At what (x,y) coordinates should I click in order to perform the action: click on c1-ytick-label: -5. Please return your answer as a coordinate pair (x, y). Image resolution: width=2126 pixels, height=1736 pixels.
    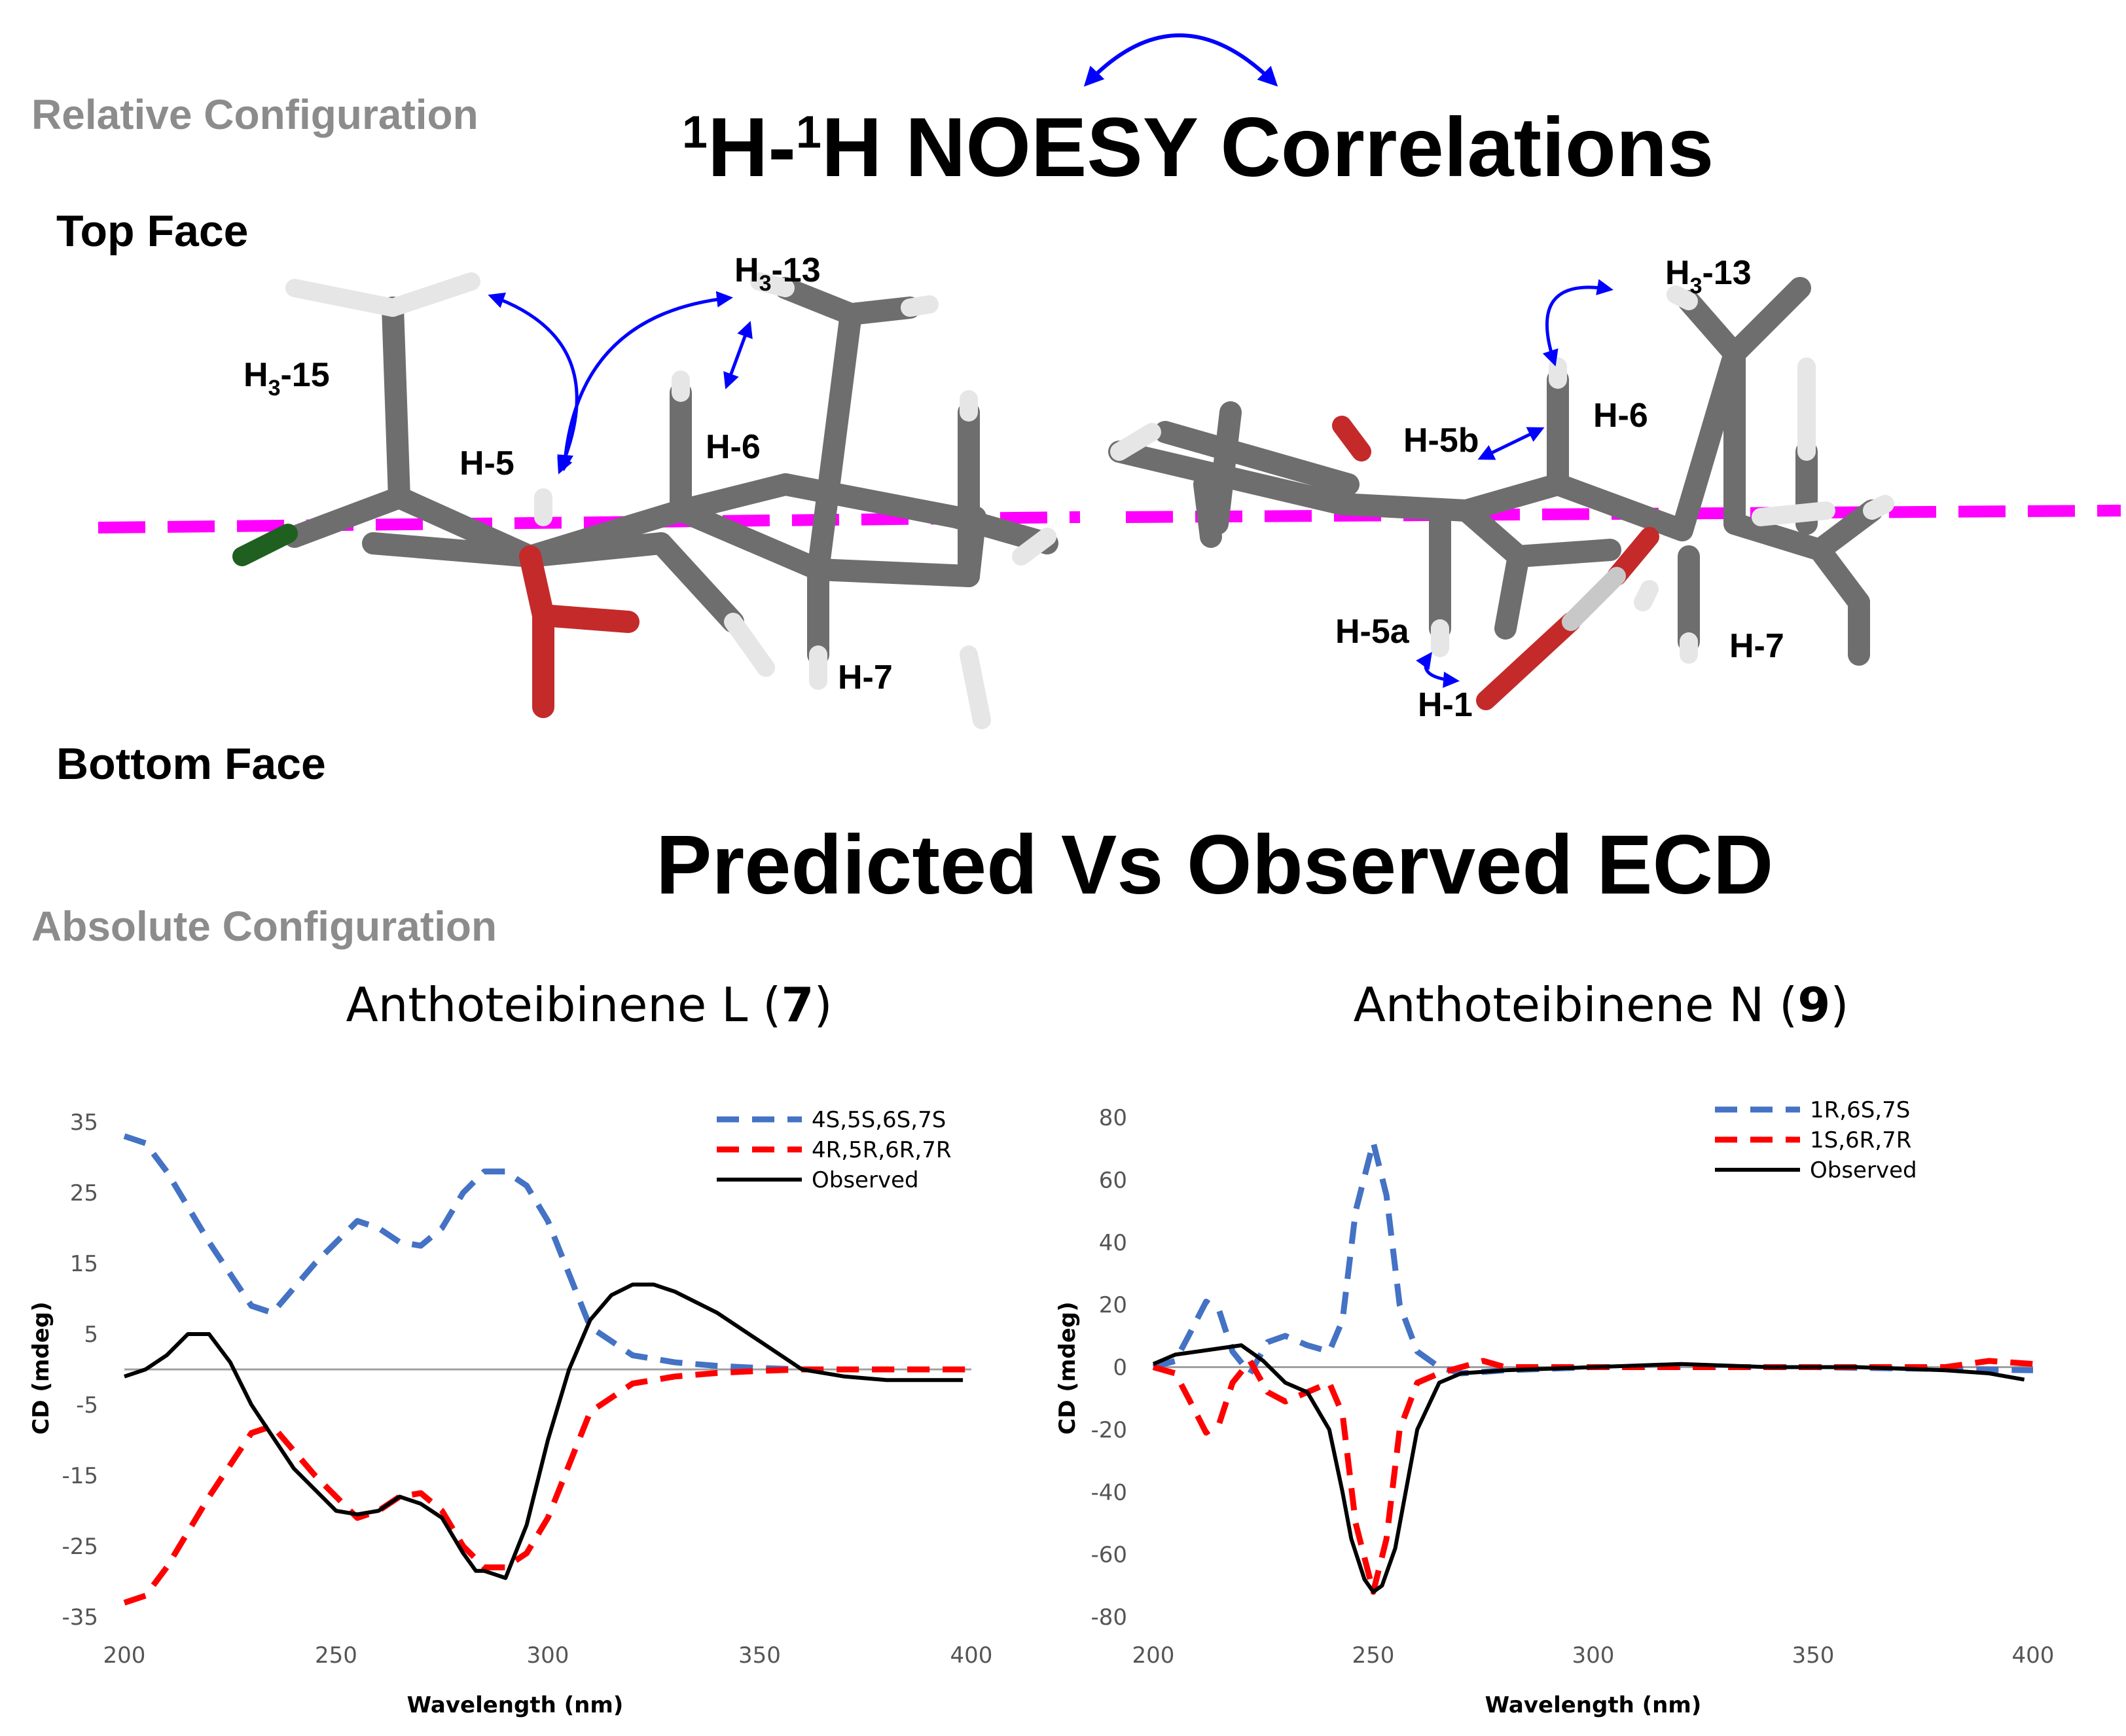
    Looking at the image, I should click on (87, 1405).